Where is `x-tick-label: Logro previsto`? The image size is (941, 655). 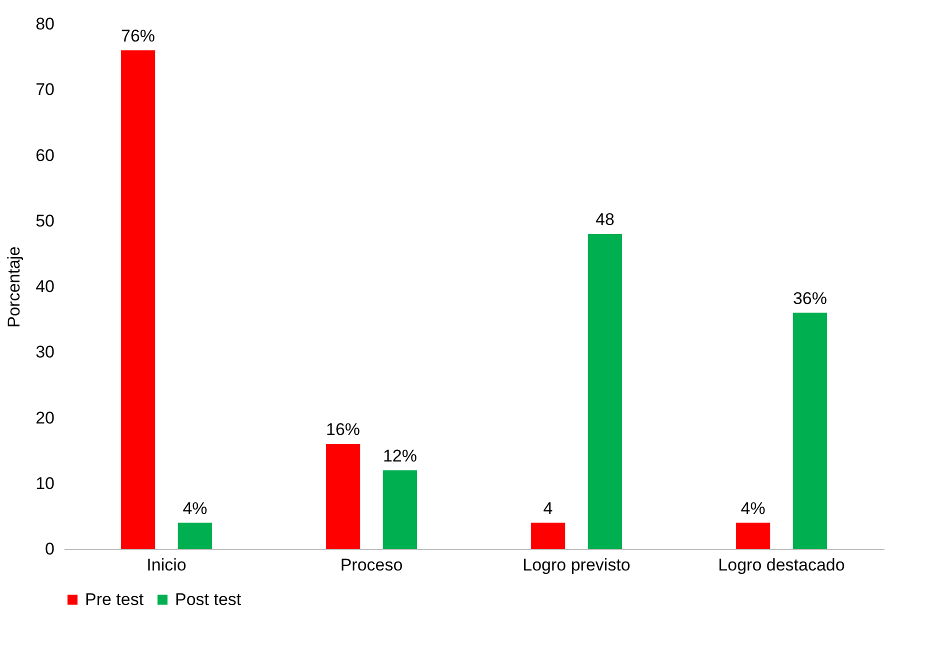
x-tick-label: Logro previsto is located at coordinates (576, 565).